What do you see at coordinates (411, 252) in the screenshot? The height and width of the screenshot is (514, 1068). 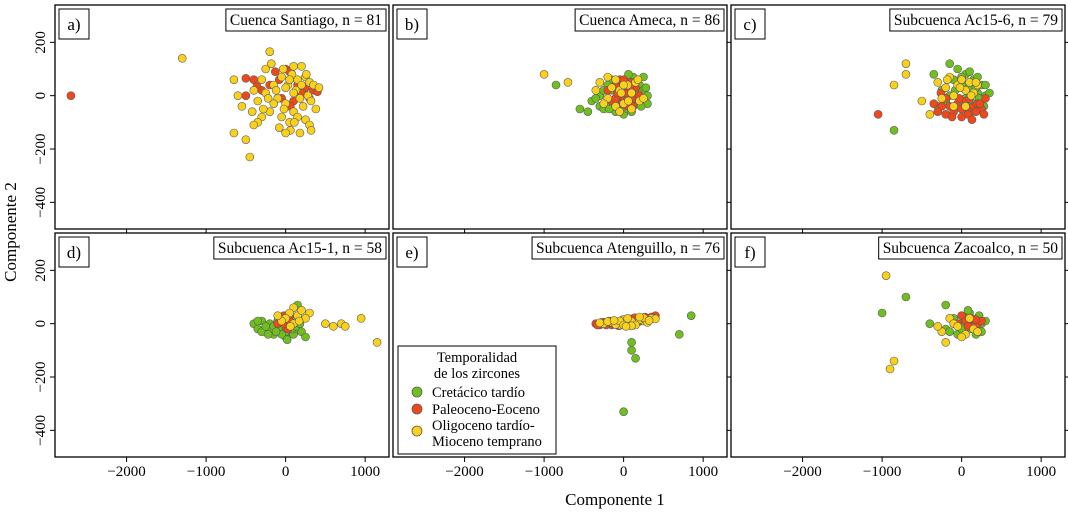 I see `panel-letter: e)` at bounding box center [411, 252].